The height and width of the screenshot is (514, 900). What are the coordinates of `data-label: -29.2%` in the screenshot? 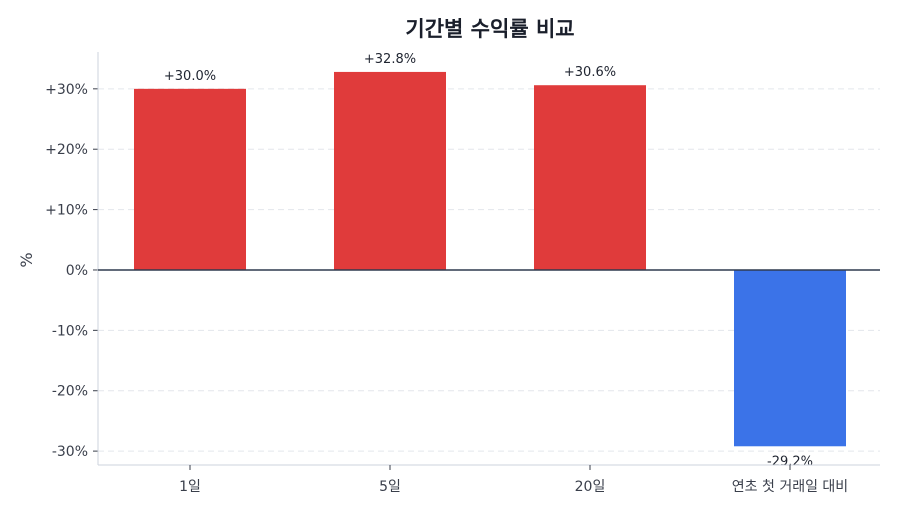 It's located at (790, 461).